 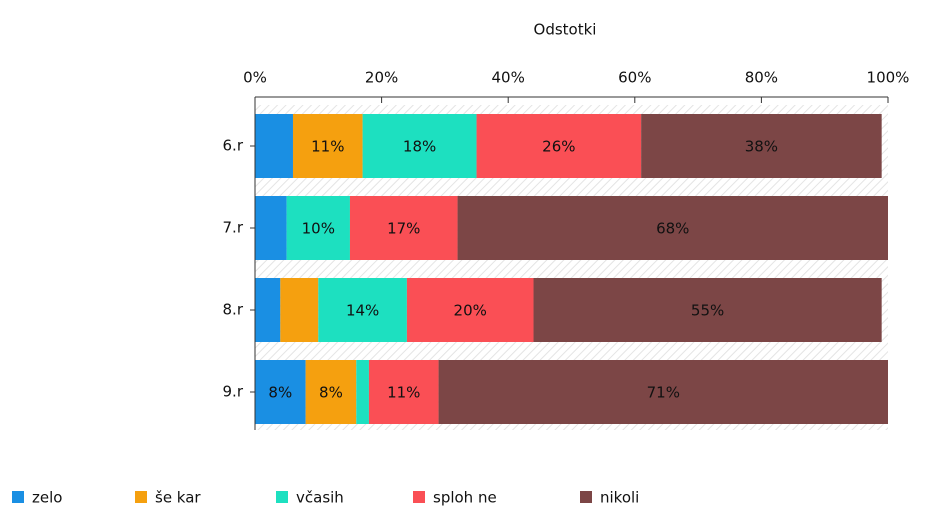 I want to click on data-label: 71%, so click(x=663, y=393).